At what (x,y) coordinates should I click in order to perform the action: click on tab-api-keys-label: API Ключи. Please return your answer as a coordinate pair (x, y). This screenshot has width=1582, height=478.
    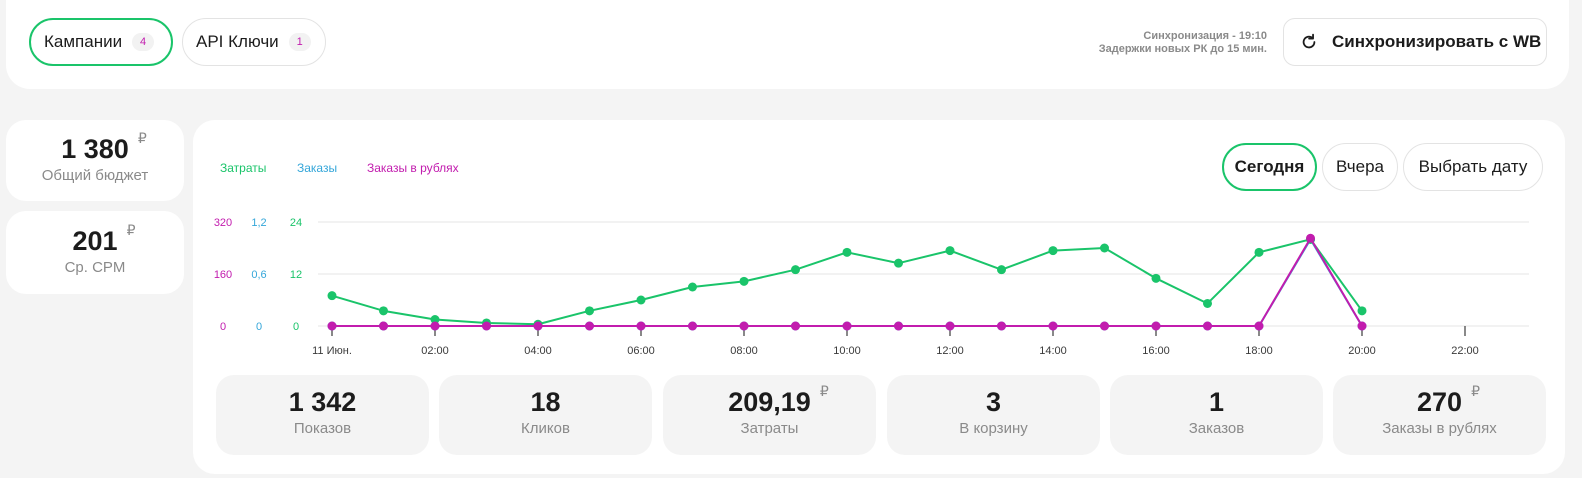
    Looking at the image, I should click on (237, 41).